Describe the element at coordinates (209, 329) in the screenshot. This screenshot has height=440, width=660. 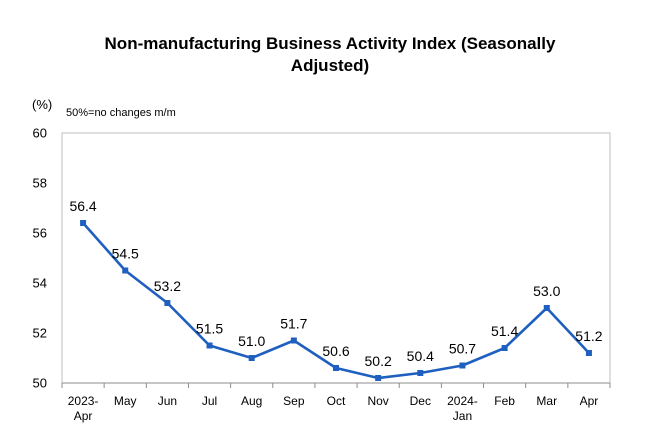
I see `data-label: 51.5` at that location.